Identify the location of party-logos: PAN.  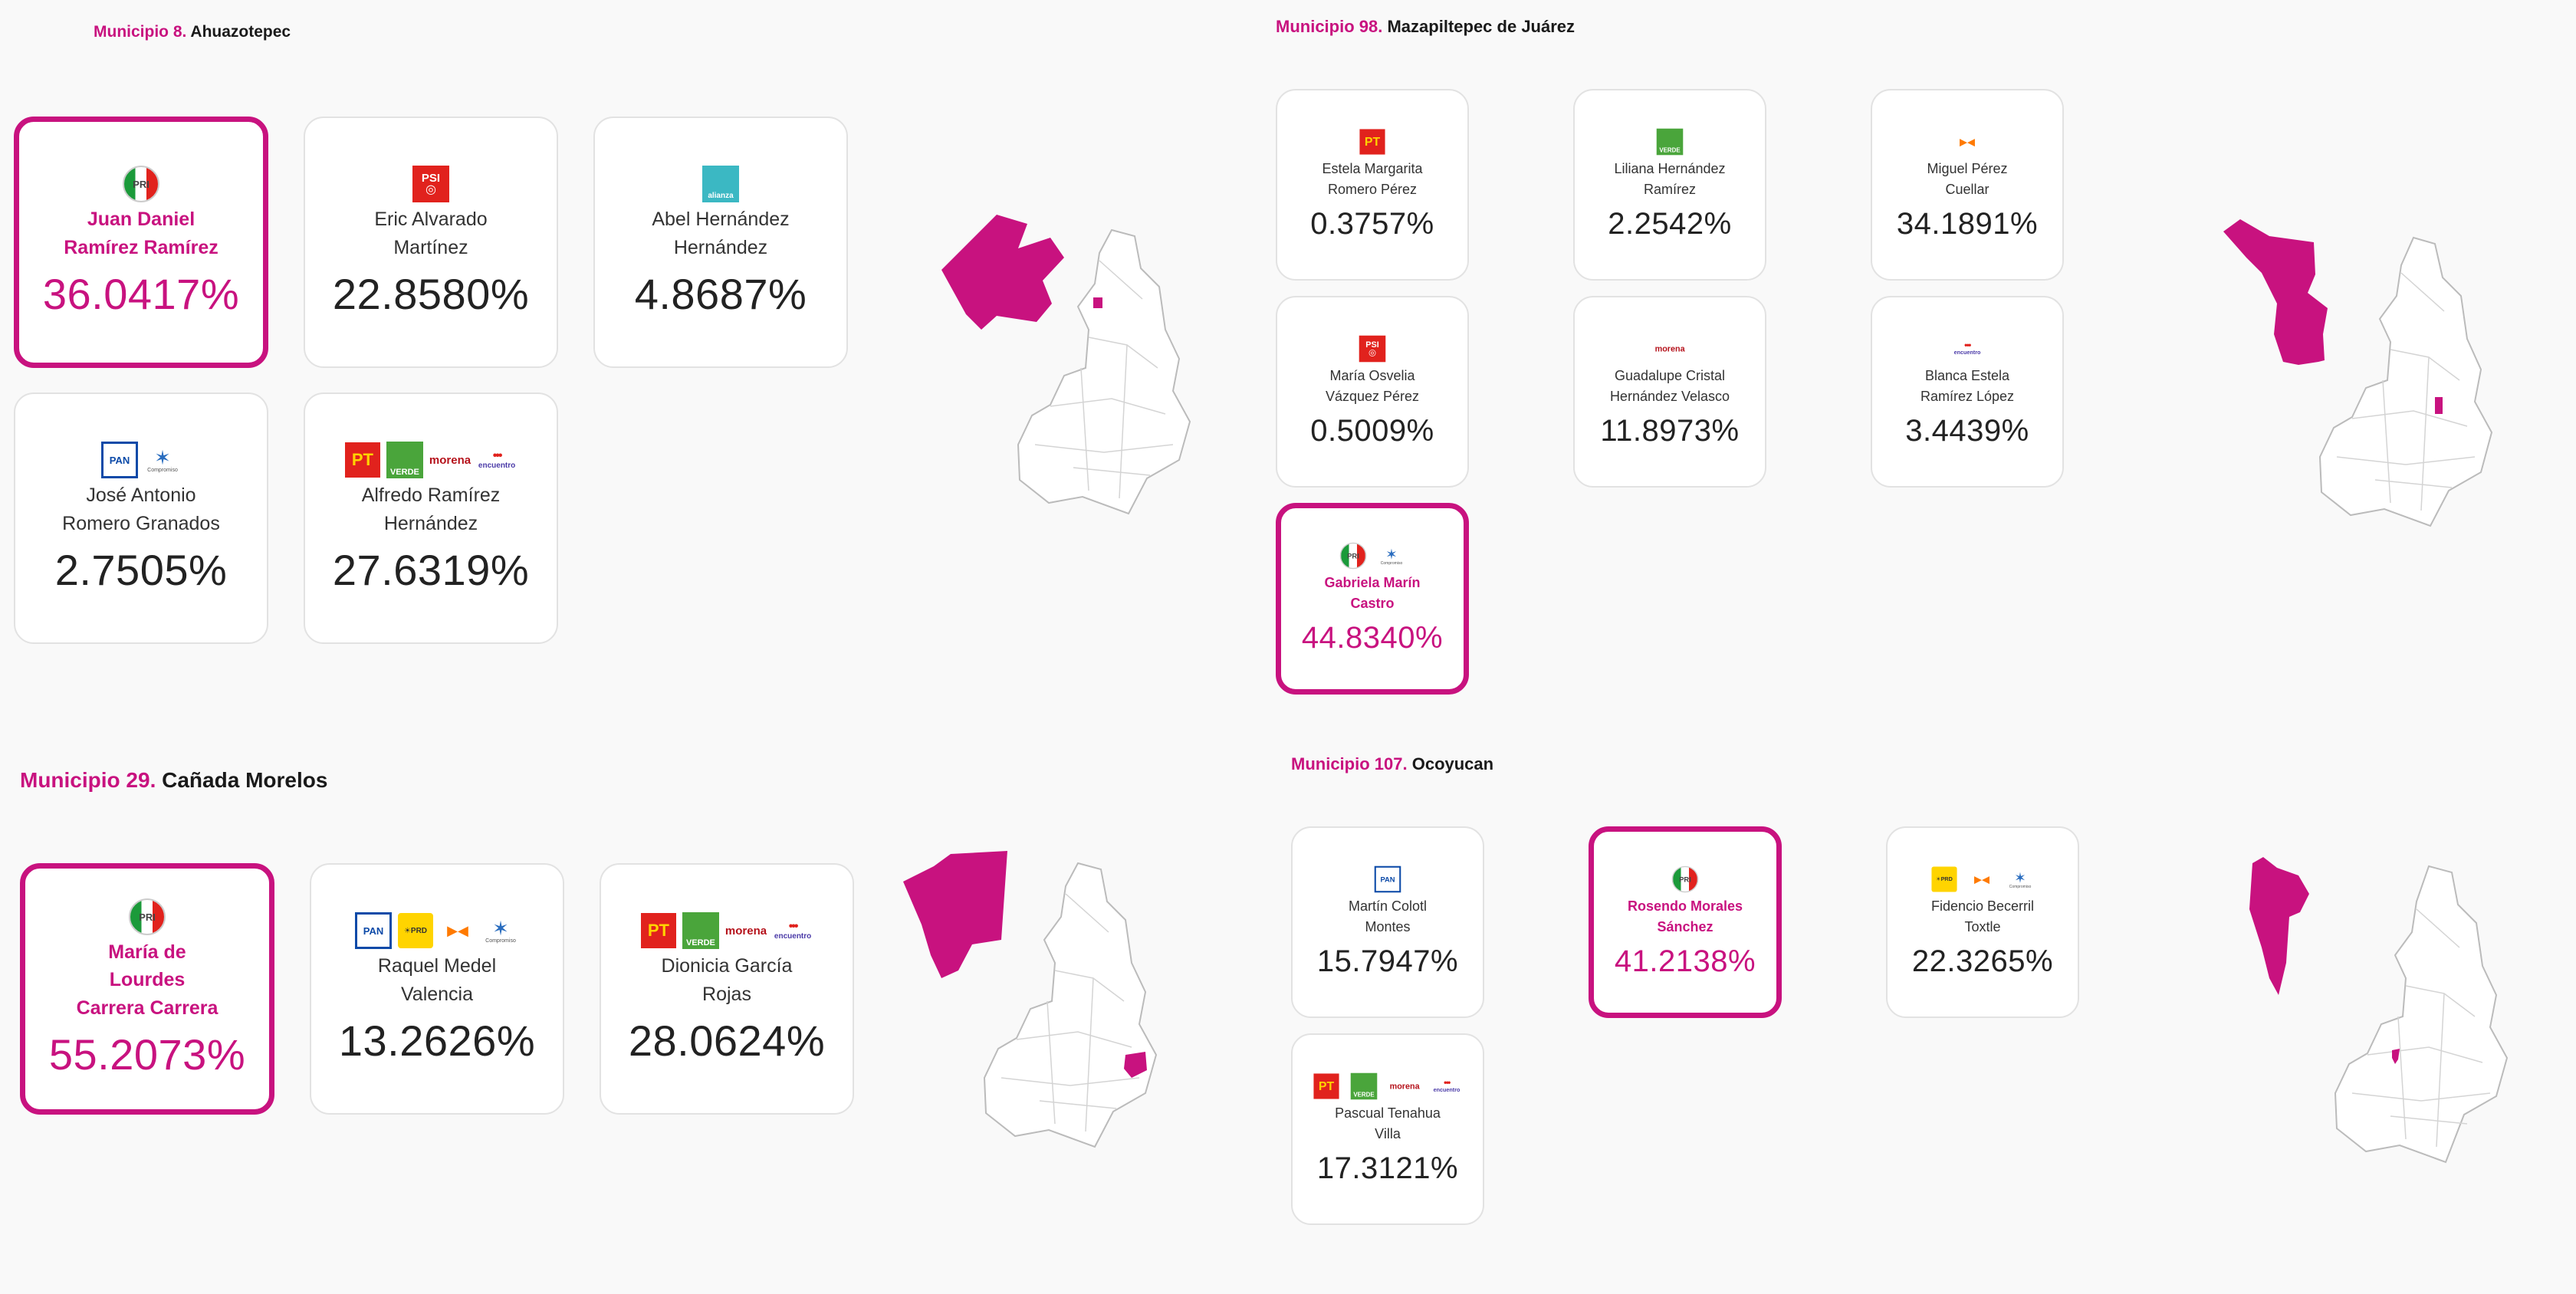
(1388, 879).